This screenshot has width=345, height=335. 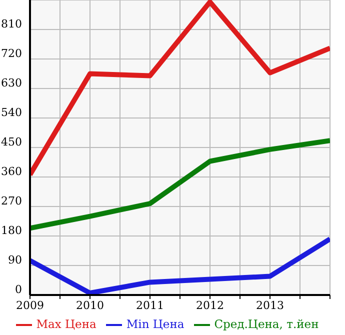 What do you see at coordinates (11, 201) in the screenshot?
I see `y-tick-label: 270` at bounding box center [11, 201].